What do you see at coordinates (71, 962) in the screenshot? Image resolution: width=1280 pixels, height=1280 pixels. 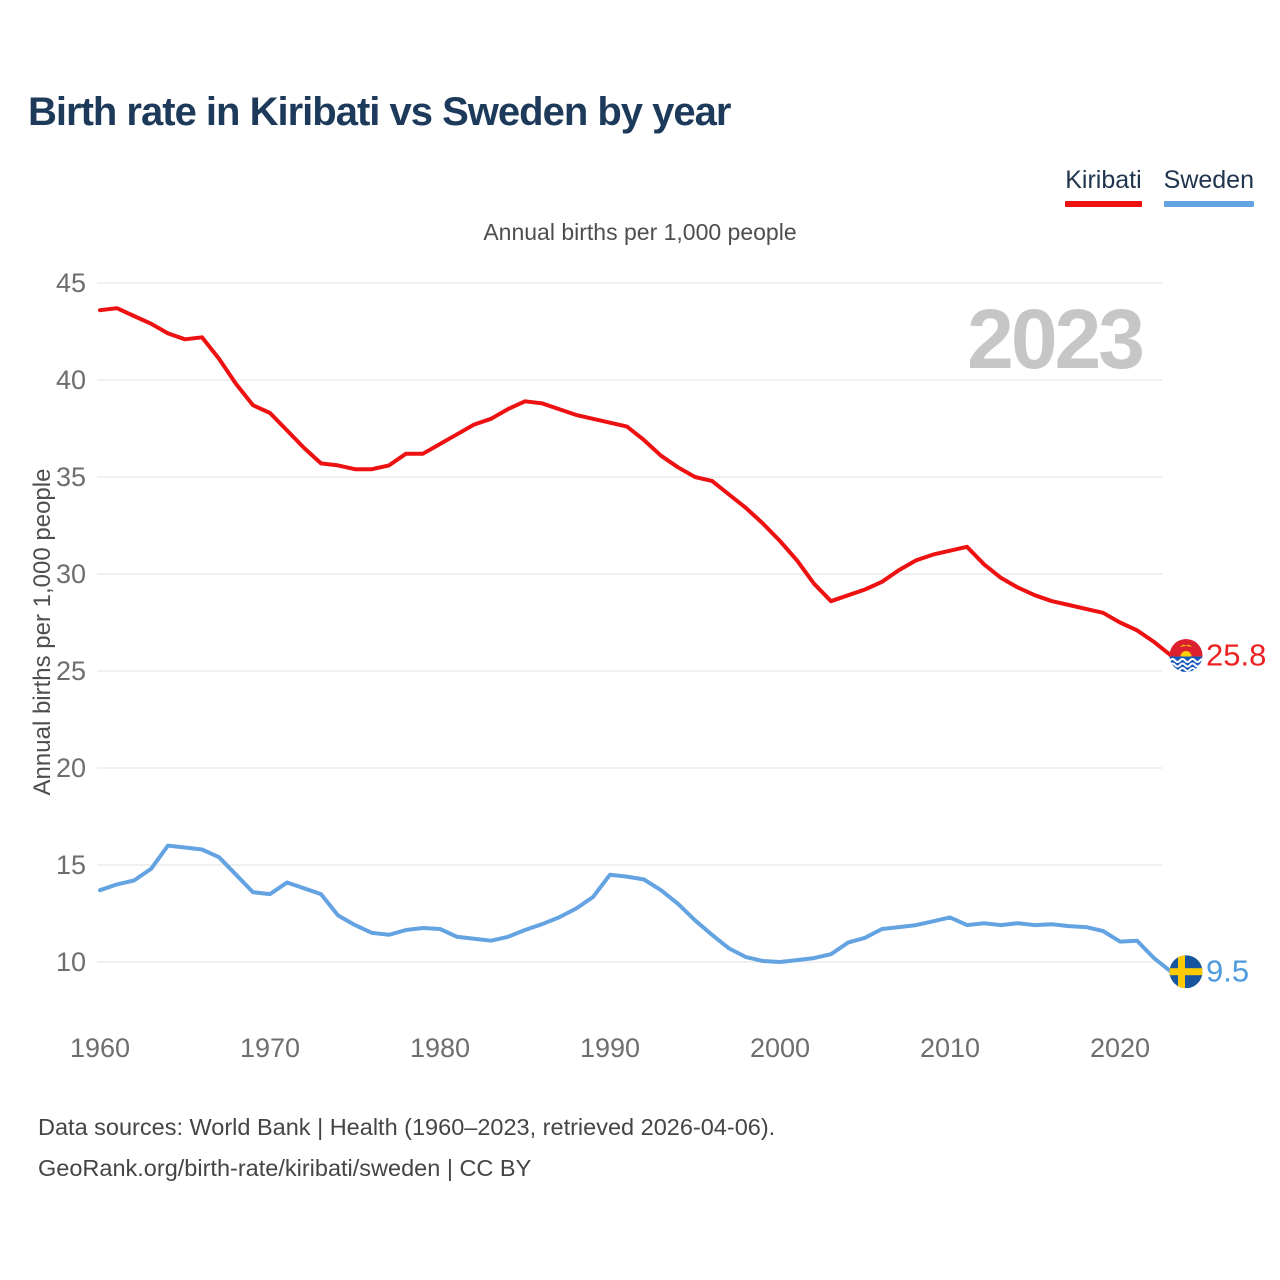 I see `y-tick-label: 10` at bounding box center [71, 962].